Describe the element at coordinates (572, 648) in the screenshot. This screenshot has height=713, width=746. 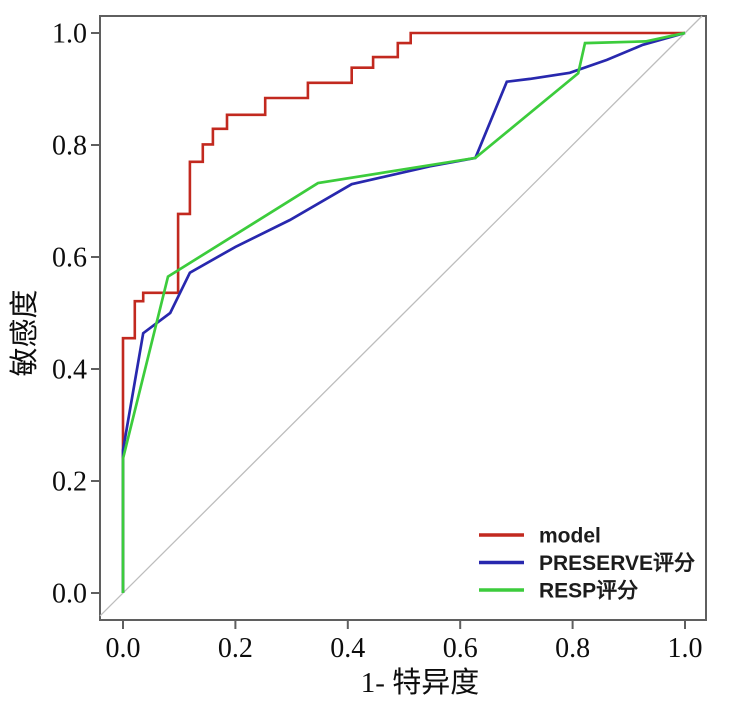
I see `x-axis-tick-label: 0.8` at that location.